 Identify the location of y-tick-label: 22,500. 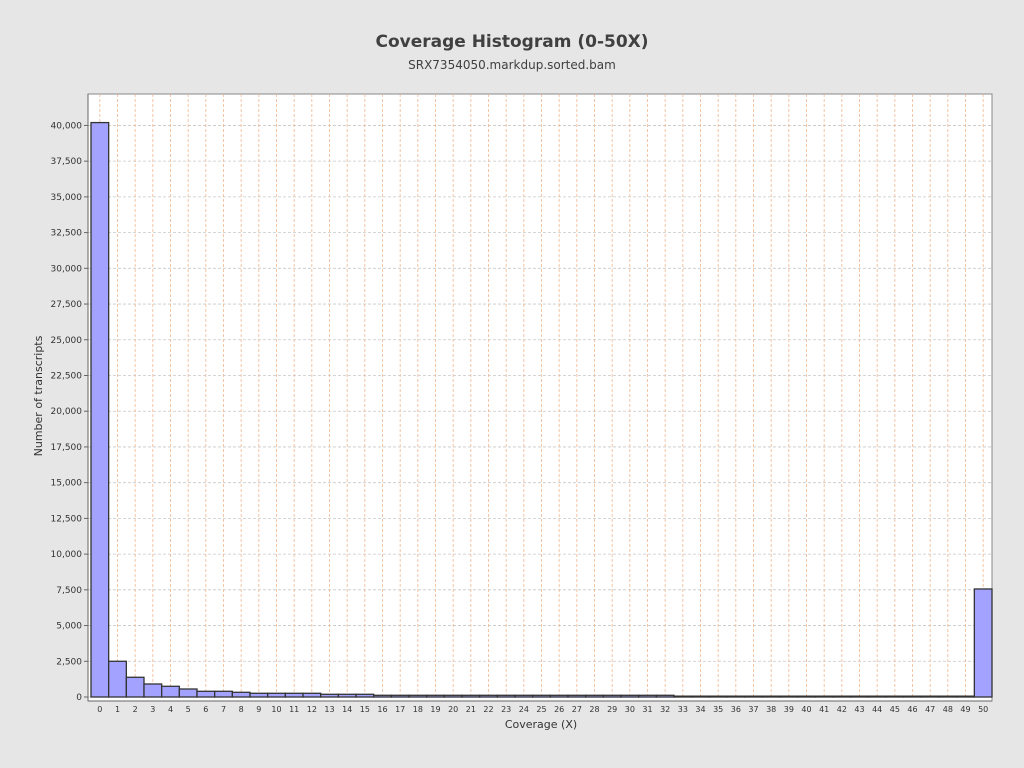
(67, 376).